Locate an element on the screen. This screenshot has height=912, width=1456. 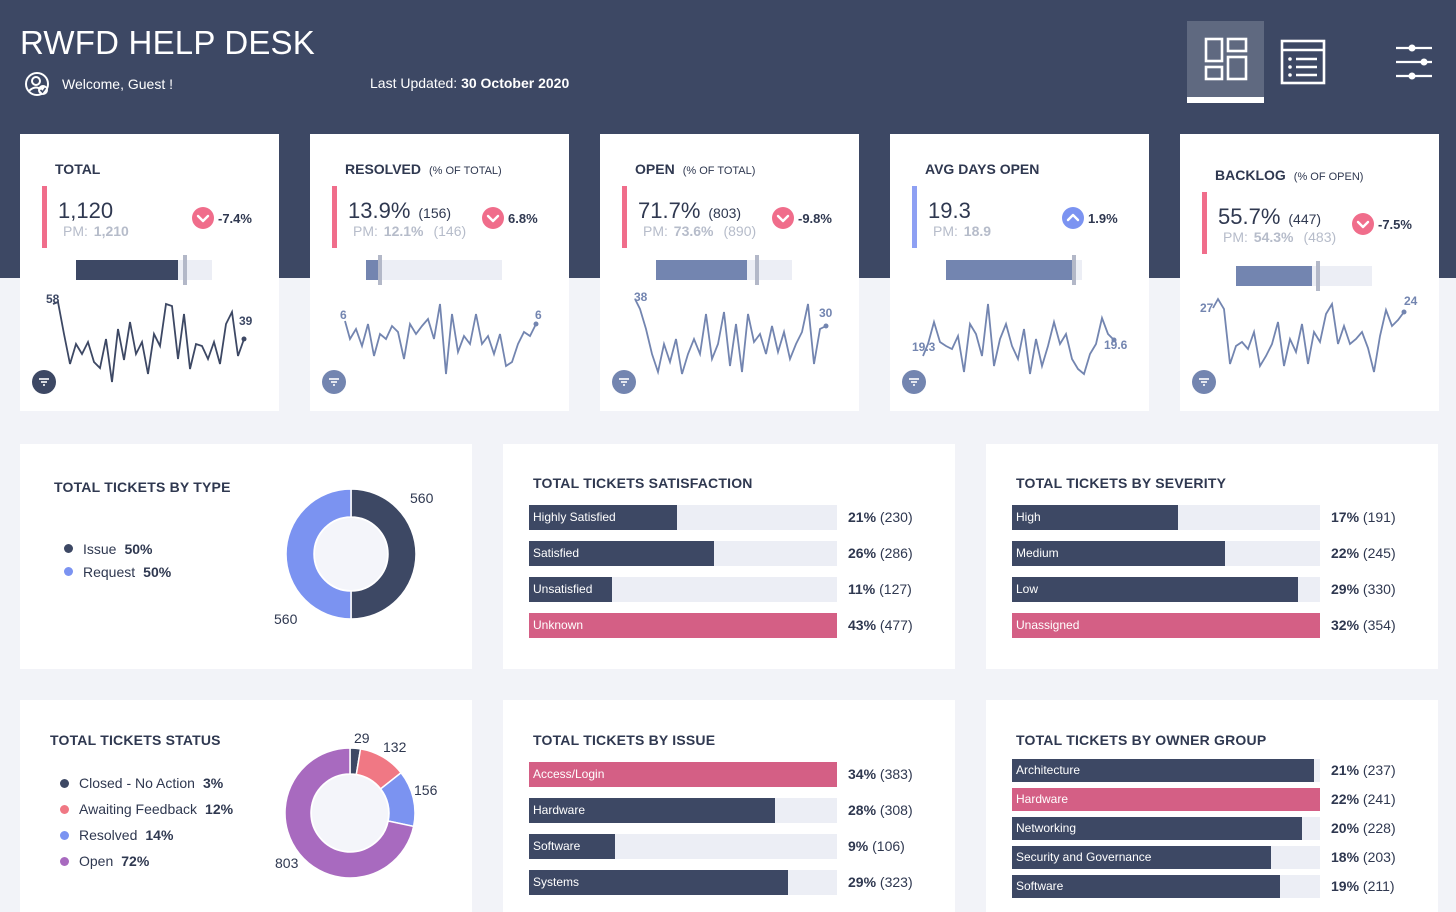
kpi-prev-month: PM: 1,210 is located at coordinates (96, 231).